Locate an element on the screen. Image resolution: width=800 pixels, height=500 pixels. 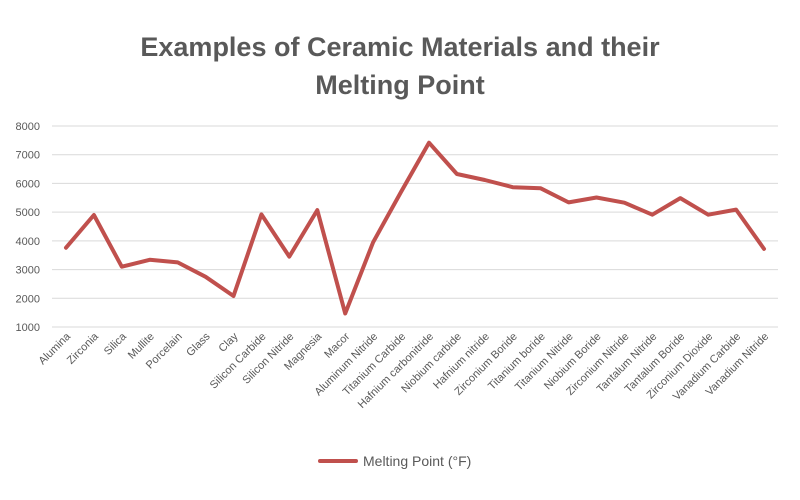
y-tick-label: 8000 is located at coordinates (28, 127).